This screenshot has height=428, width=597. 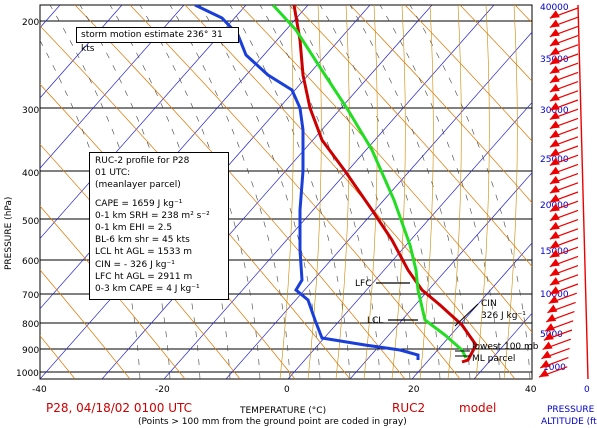 I want to click on temperature-tick: -40, so click(x=39, y=390).